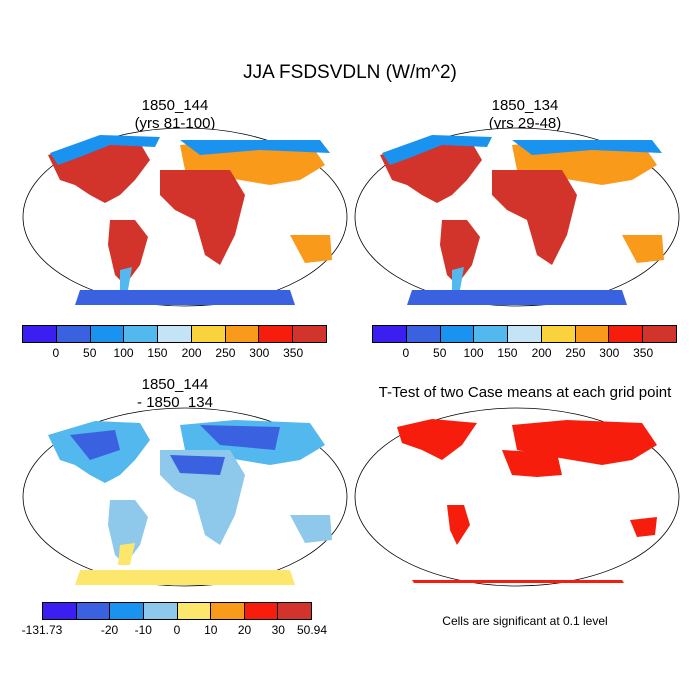 This screenshot has width=700, height=700. I want to click on panel2-title-line2: (yrs 29-48), so click(525, 123).